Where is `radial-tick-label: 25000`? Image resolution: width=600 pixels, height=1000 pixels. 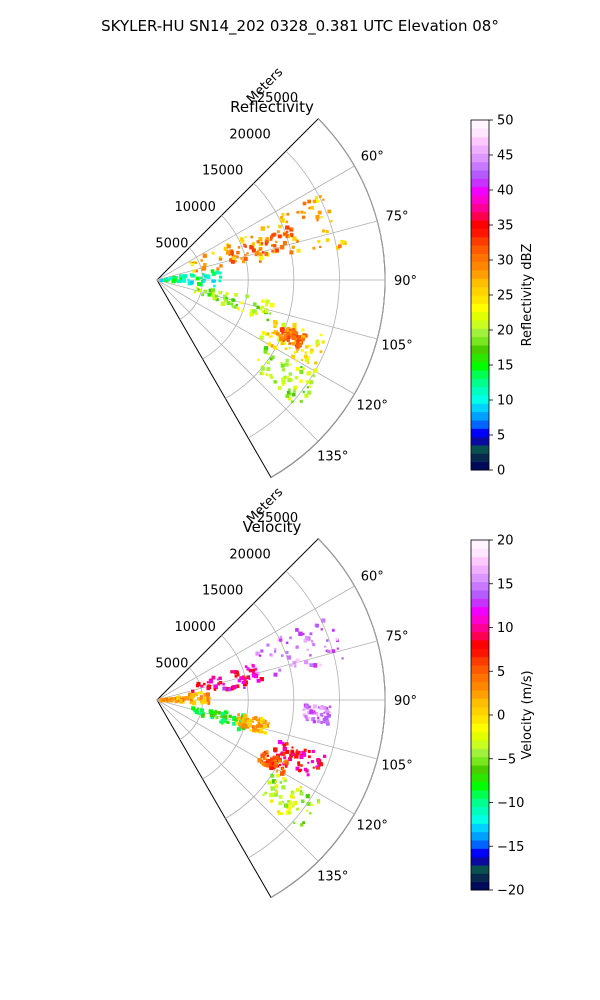 radial-tick-label: 25000 is located at coordinates (277, 98).